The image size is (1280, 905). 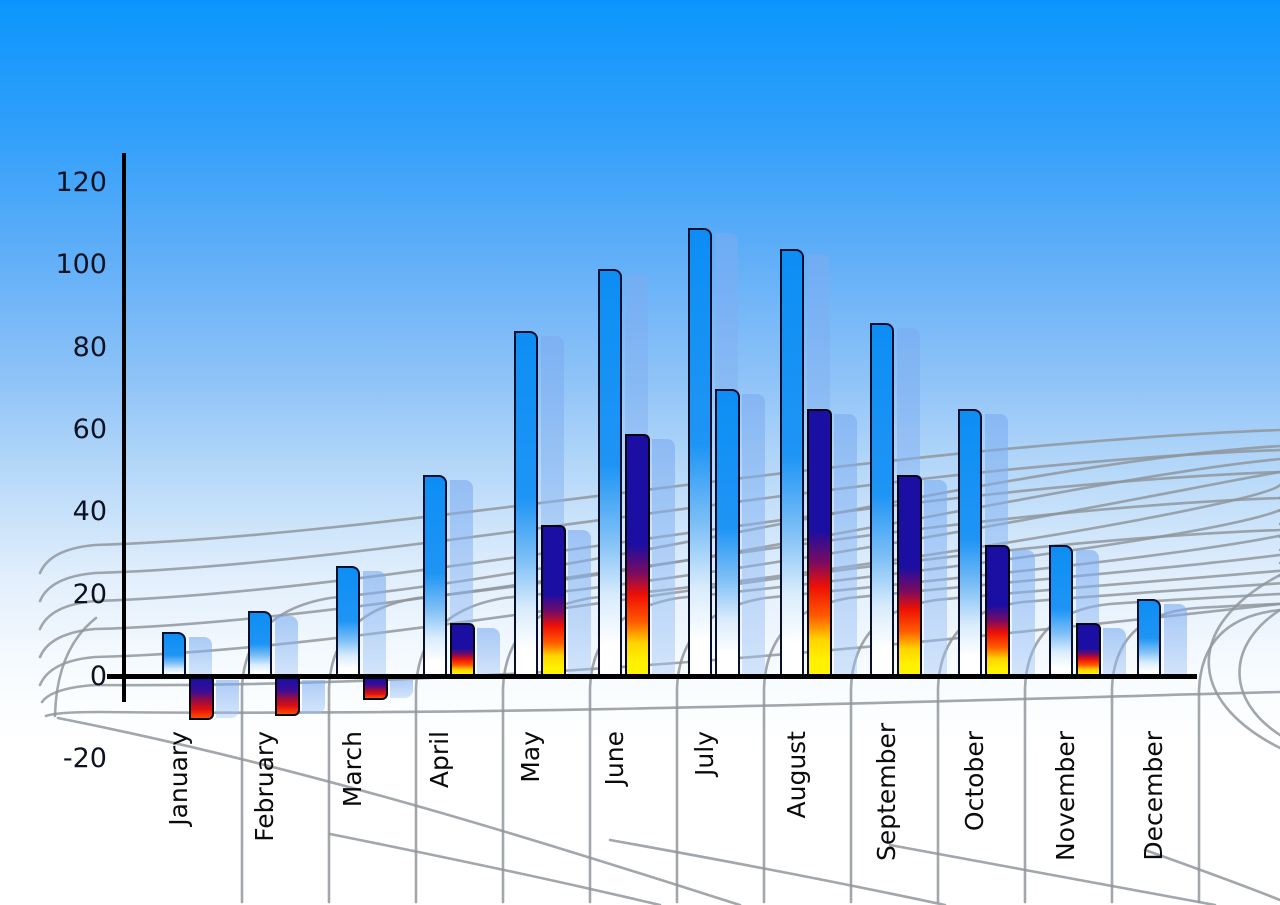 I want to click on x-axis-month-label: December, so click(x=1153, y=796).